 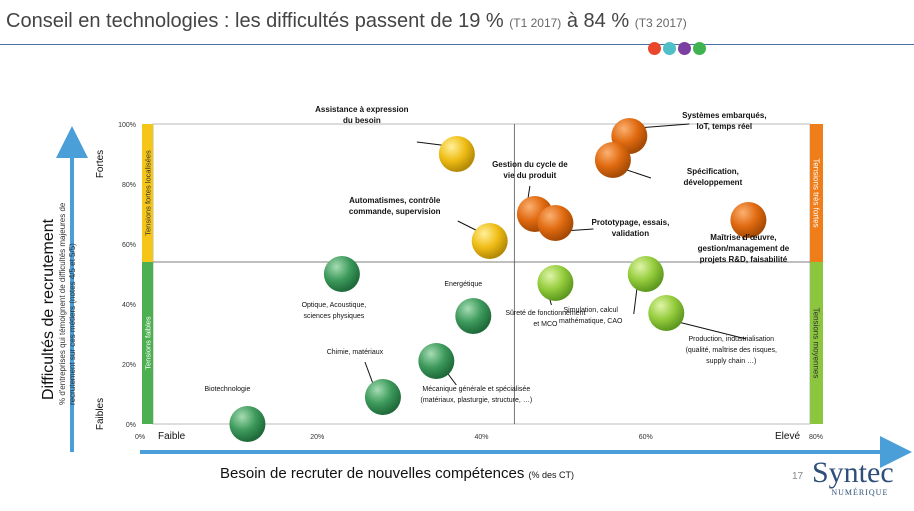 What do you see at coordinates (529, 175) in the screenshot?
I see `data-point-label-line: vie du produit` at bounding box center [529, 175].